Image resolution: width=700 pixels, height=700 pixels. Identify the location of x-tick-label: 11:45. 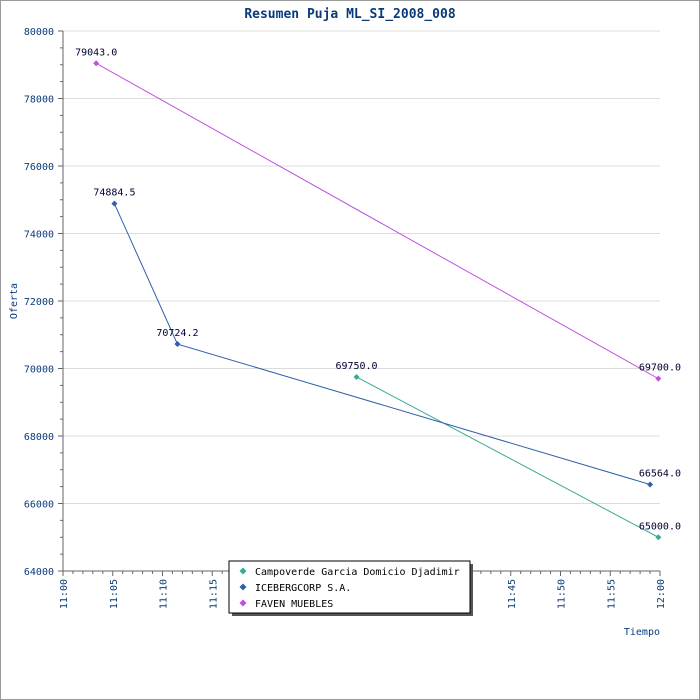
(512, 594).